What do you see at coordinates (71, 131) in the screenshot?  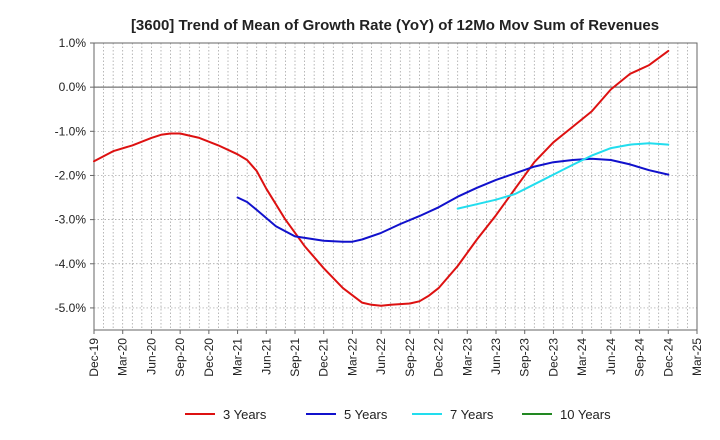 I see `y-tick-label: -1.0%` at bounding box center [71, 131].